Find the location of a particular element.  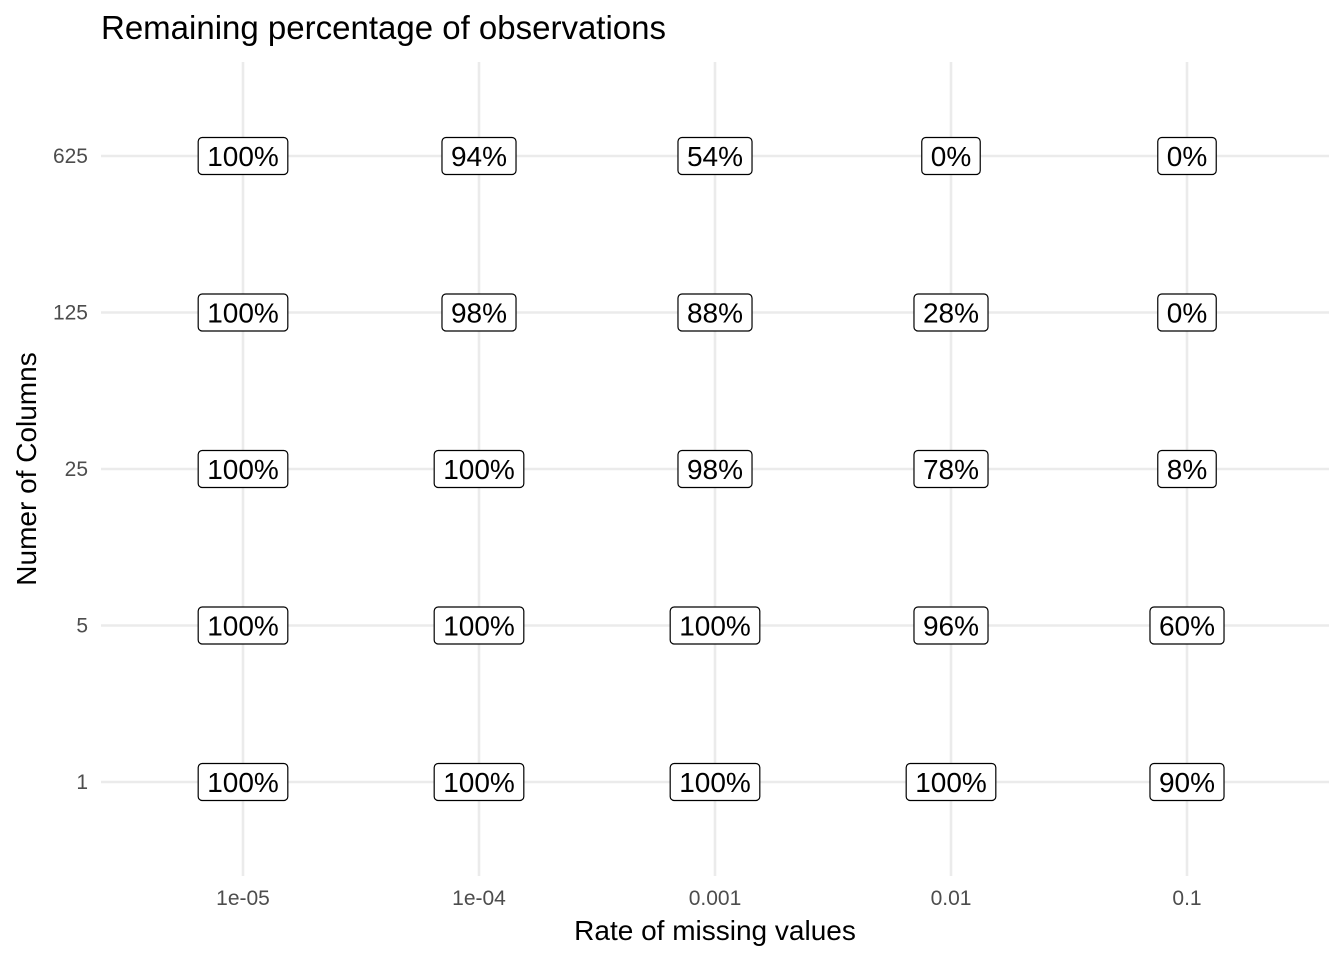

cell-label-7: 88% is located at coordinates (715, 312).